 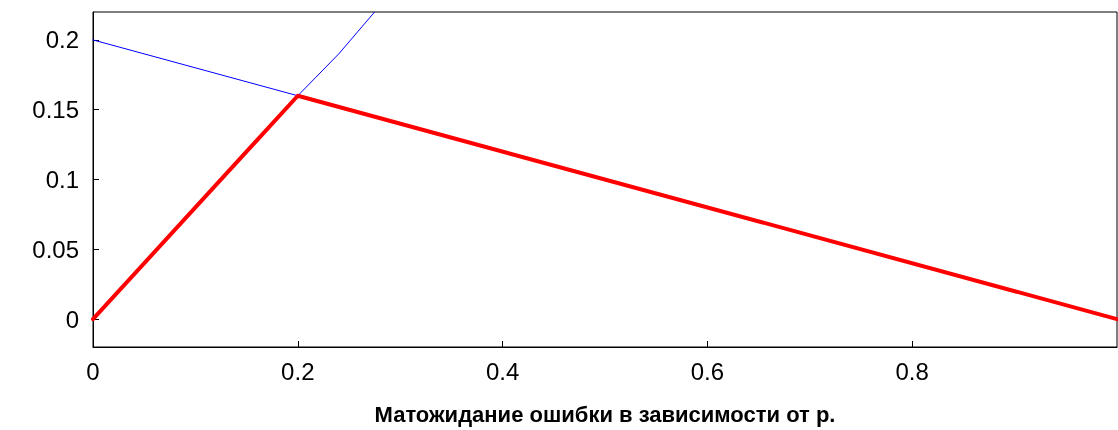 I want to click on y-tick-label: 0, so click(x=72, y=319).